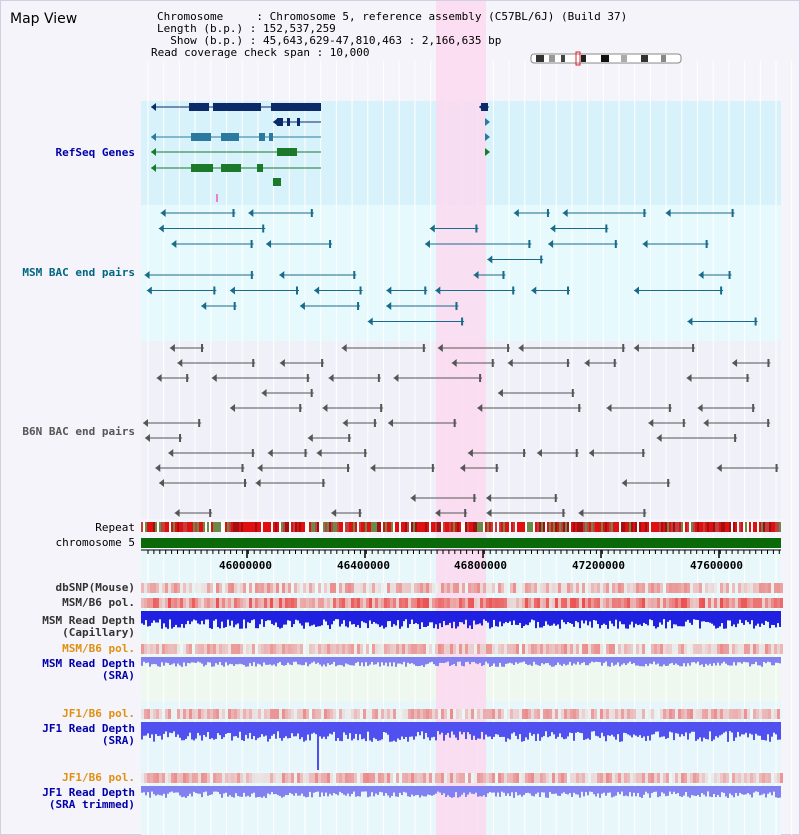  What do you see at coordinates (88, 669) in the screenshot?
I see `track-label-msm-depth-sra: MSM Read Depth (SRA)` at bounding box center [88, 669].